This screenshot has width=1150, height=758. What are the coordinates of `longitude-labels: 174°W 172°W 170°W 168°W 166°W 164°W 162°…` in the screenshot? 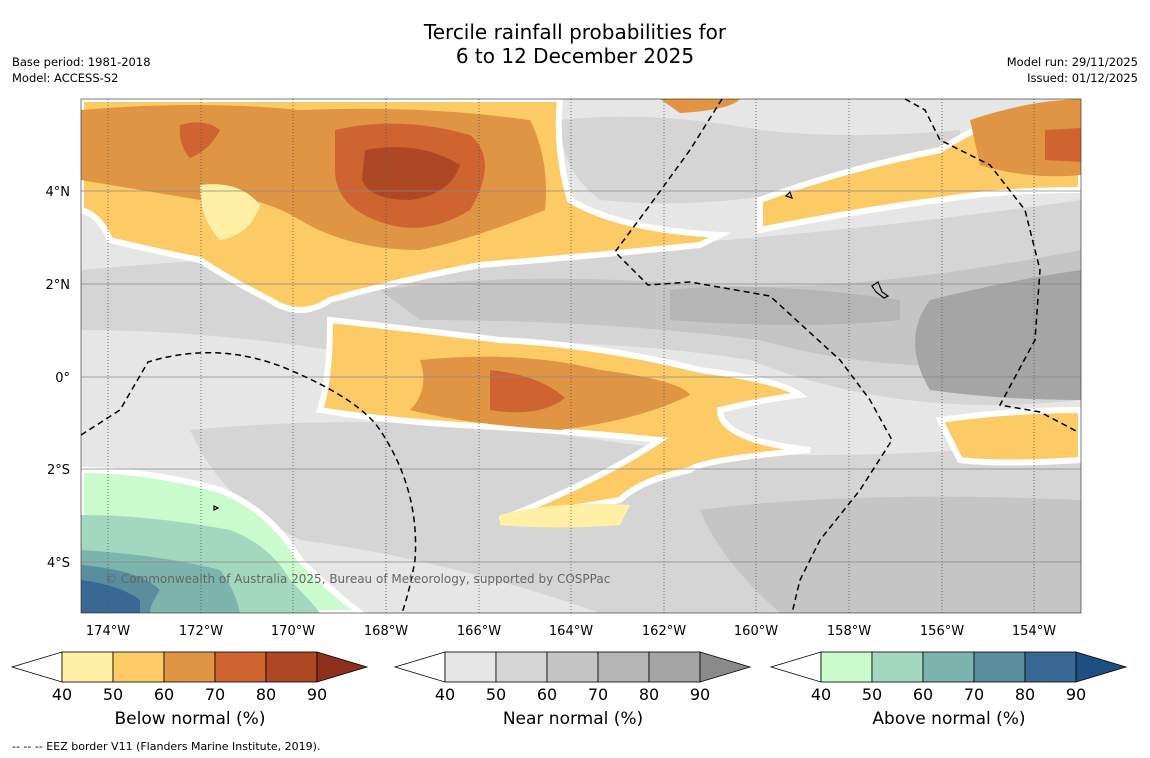 It's located at (571, 631).